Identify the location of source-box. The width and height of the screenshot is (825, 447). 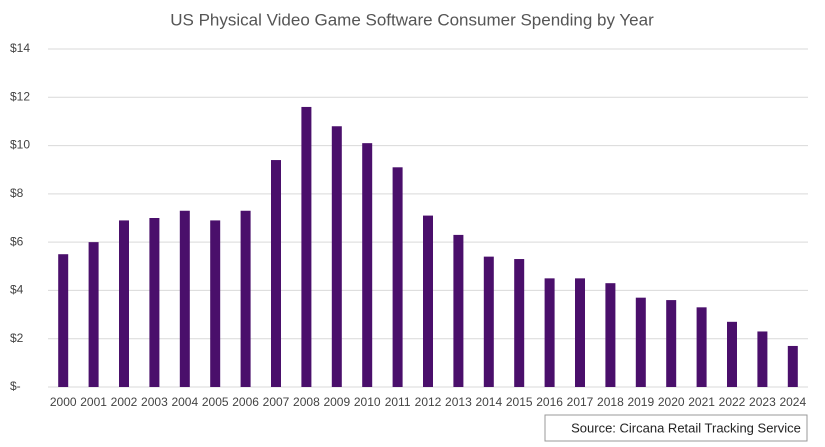
(676, 428).